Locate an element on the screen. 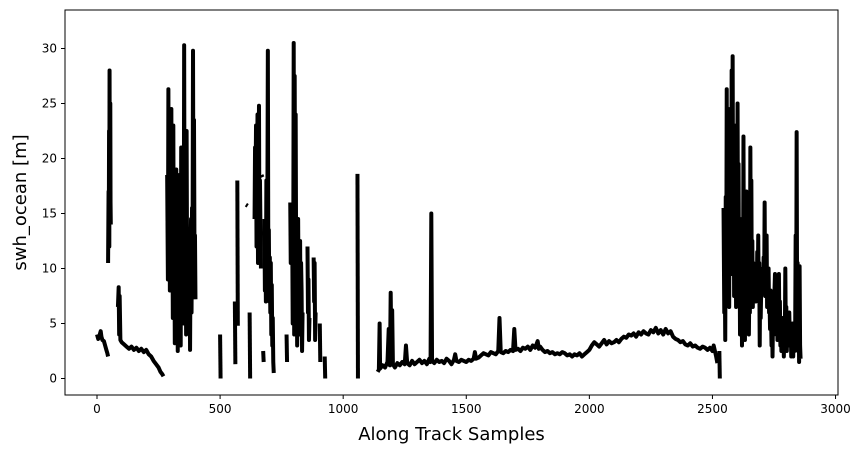  y-tick-label: 10 is located at coordinates (49, 269).